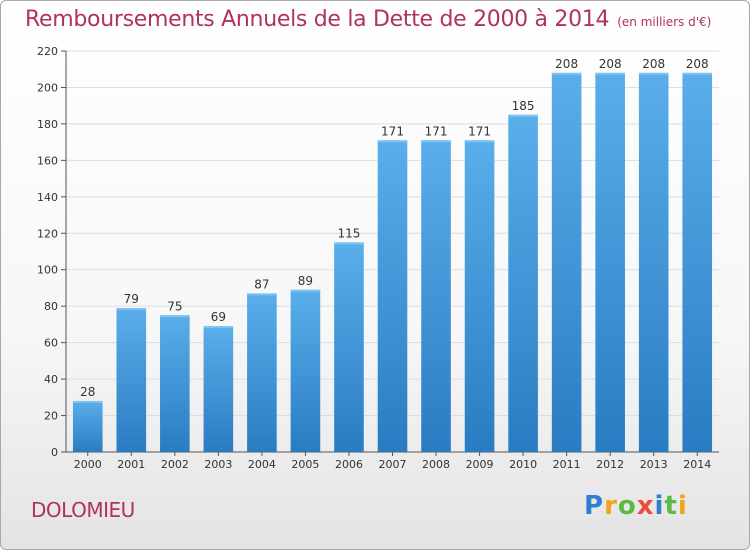 This screenshot has width=750, height=550. I want to click on logo-letter: P, so click(594, 506).